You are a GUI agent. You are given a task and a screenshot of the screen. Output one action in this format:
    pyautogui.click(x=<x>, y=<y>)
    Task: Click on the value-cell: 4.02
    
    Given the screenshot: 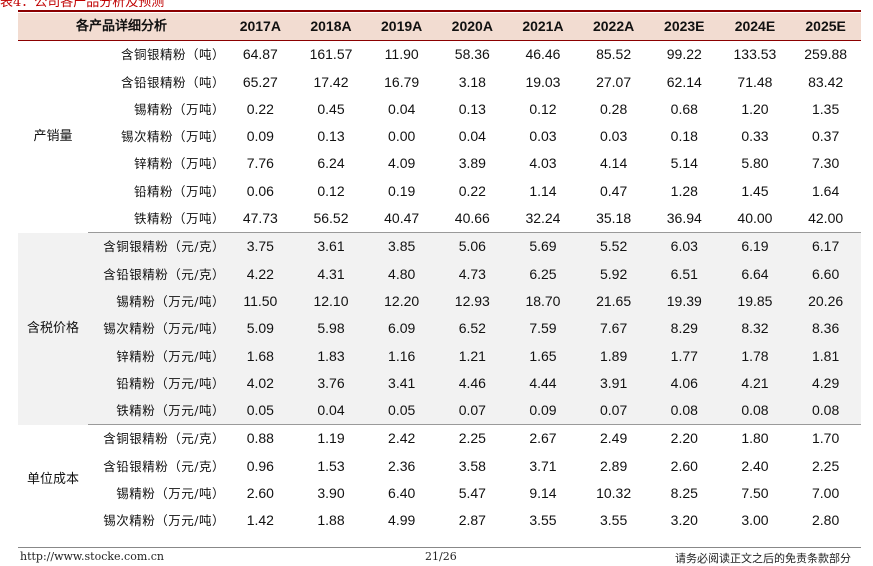 What is the action you would take?
    pyautogui.click(x=260, y=383)
    